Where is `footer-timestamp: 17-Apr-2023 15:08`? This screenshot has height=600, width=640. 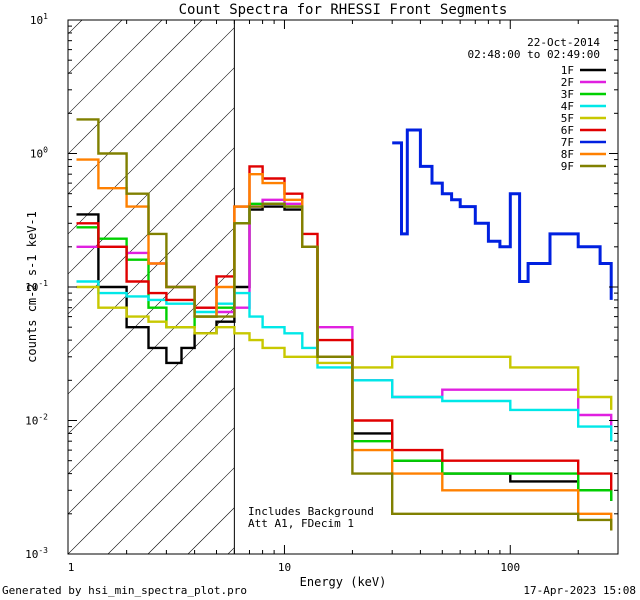 footer-timestamp: 17-Apr-2023 15:08 is located at coordinates (579, 590).